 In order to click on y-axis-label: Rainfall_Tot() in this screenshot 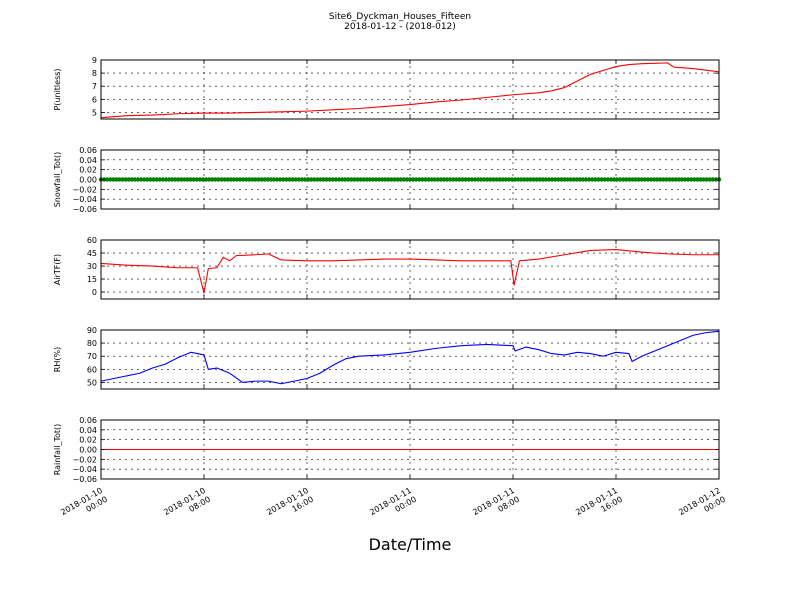, I will do `click(57, 450)`.